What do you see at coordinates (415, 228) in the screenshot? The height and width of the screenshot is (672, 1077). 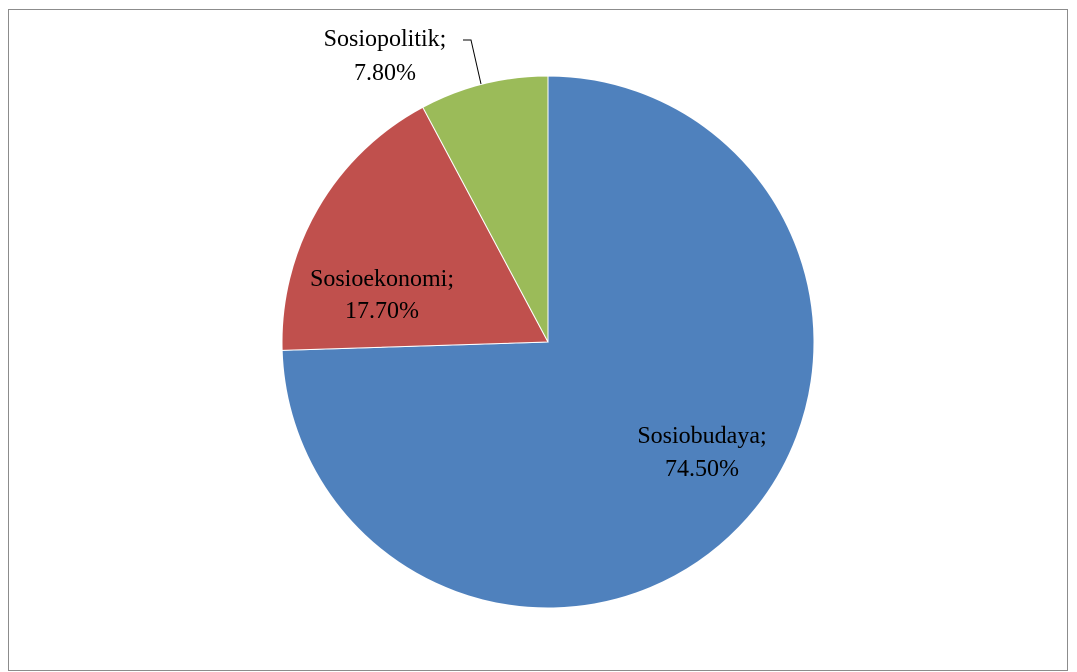 I see `pie-slice-sosioekonomi` at bounding box center [415, 228].